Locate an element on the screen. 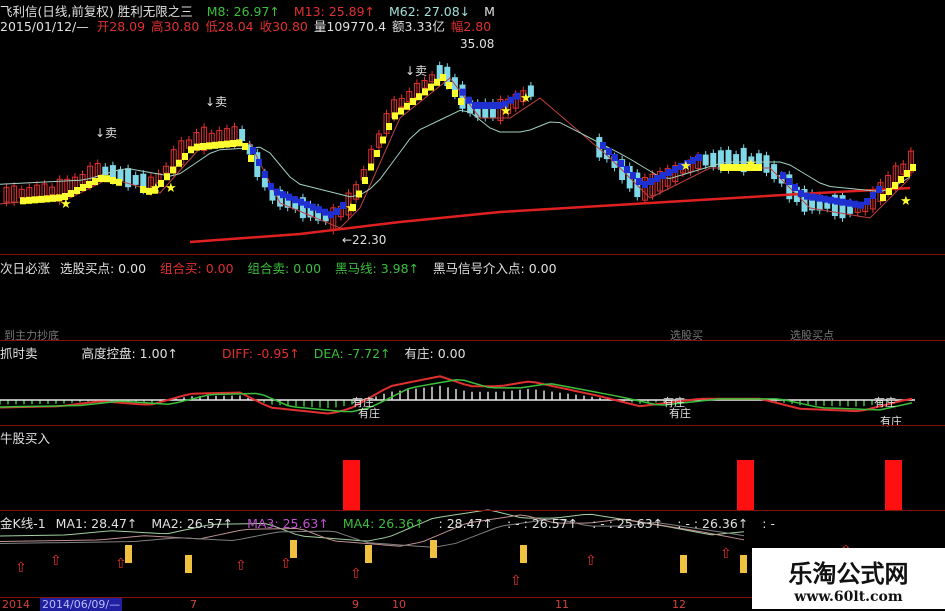 The height and width of the screenshot is (611, 945). panel3-name: 抓时卖 is located at coordinates (19, 353).